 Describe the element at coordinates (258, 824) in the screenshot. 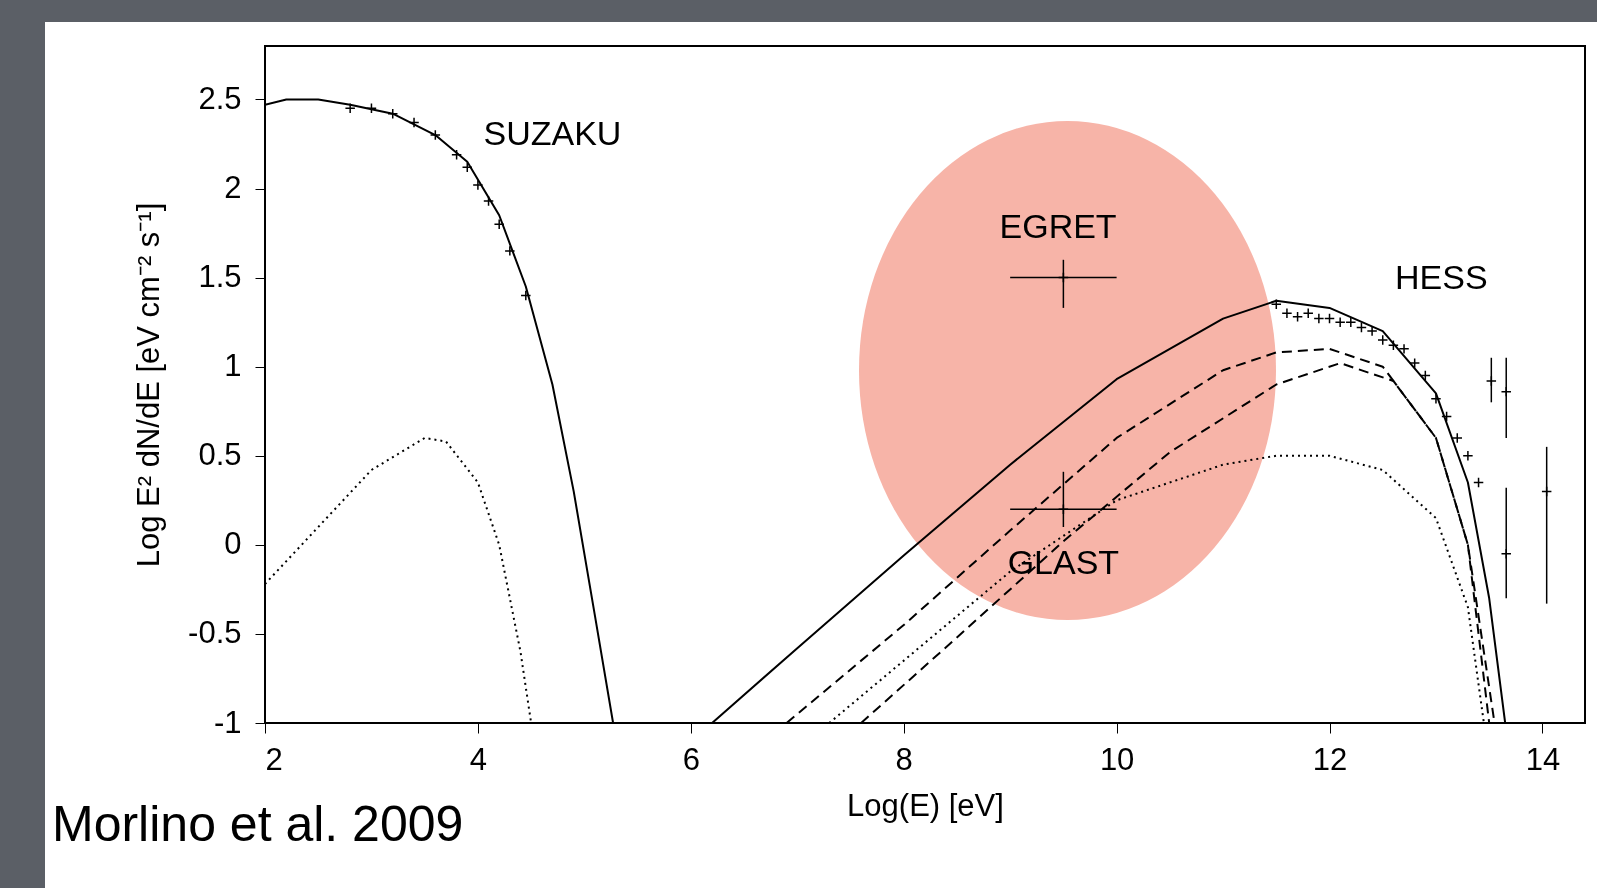

I see `text: Morlino et al. 2009` at that location.